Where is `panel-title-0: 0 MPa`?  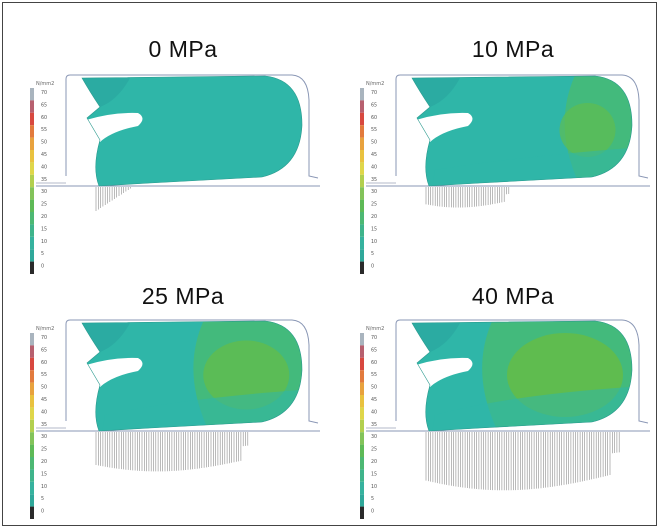 panel-title-0: 0 MPa is located at coordinates (183, 49).